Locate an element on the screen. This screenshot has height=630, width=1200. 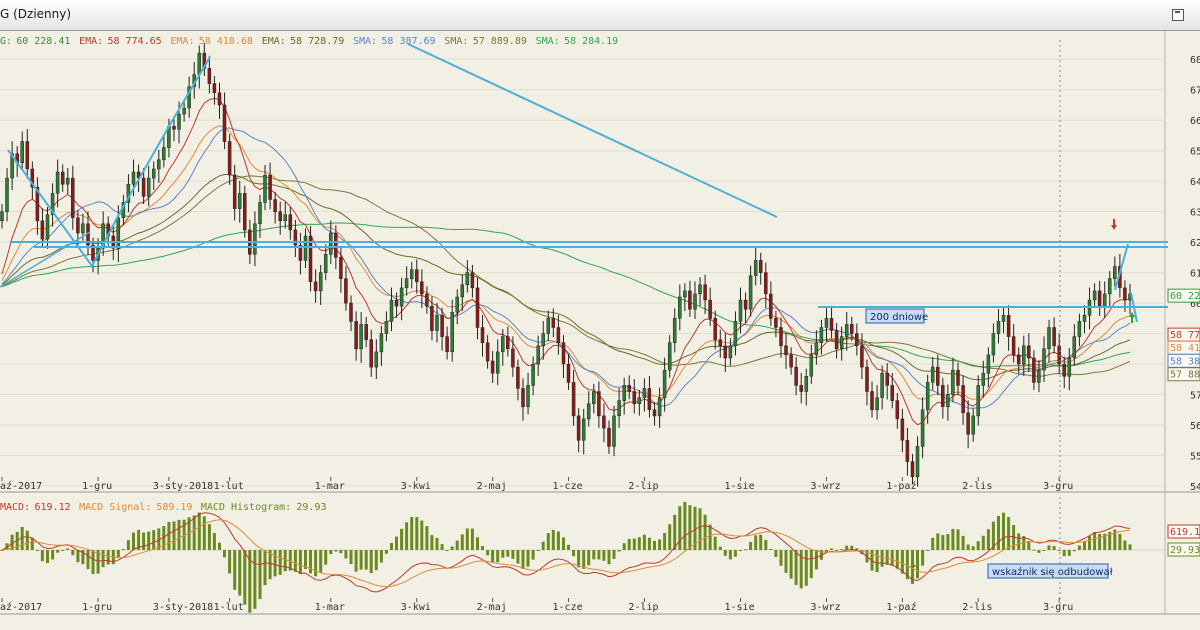
breakout-line is located at coordinates (1121, 267).